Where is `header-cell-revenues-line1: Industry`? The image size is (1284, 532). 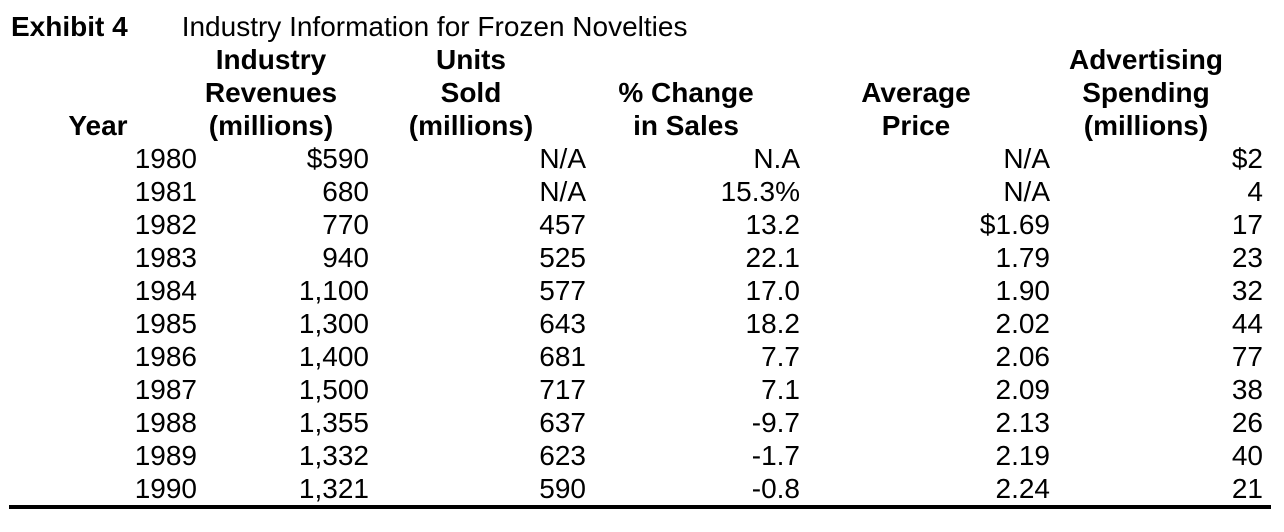 header-cell-revenues-line1: Industry is located at coordinates (271, 59).